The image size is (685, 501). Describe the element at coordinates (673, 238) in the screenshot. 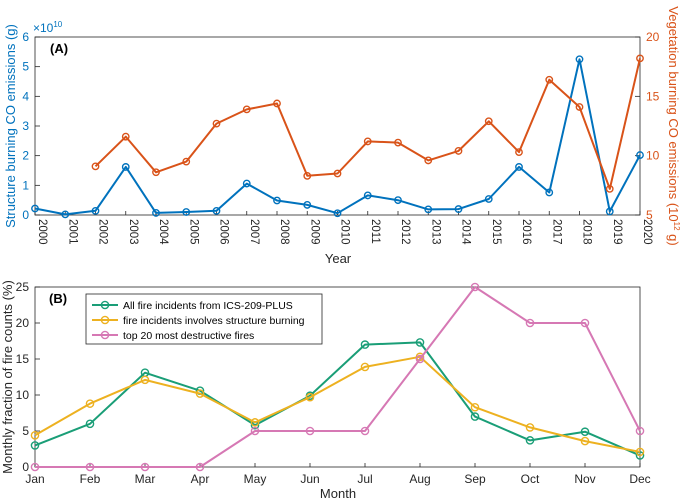

I see `panel-a-right-ylabel-unit: g)` at that location.